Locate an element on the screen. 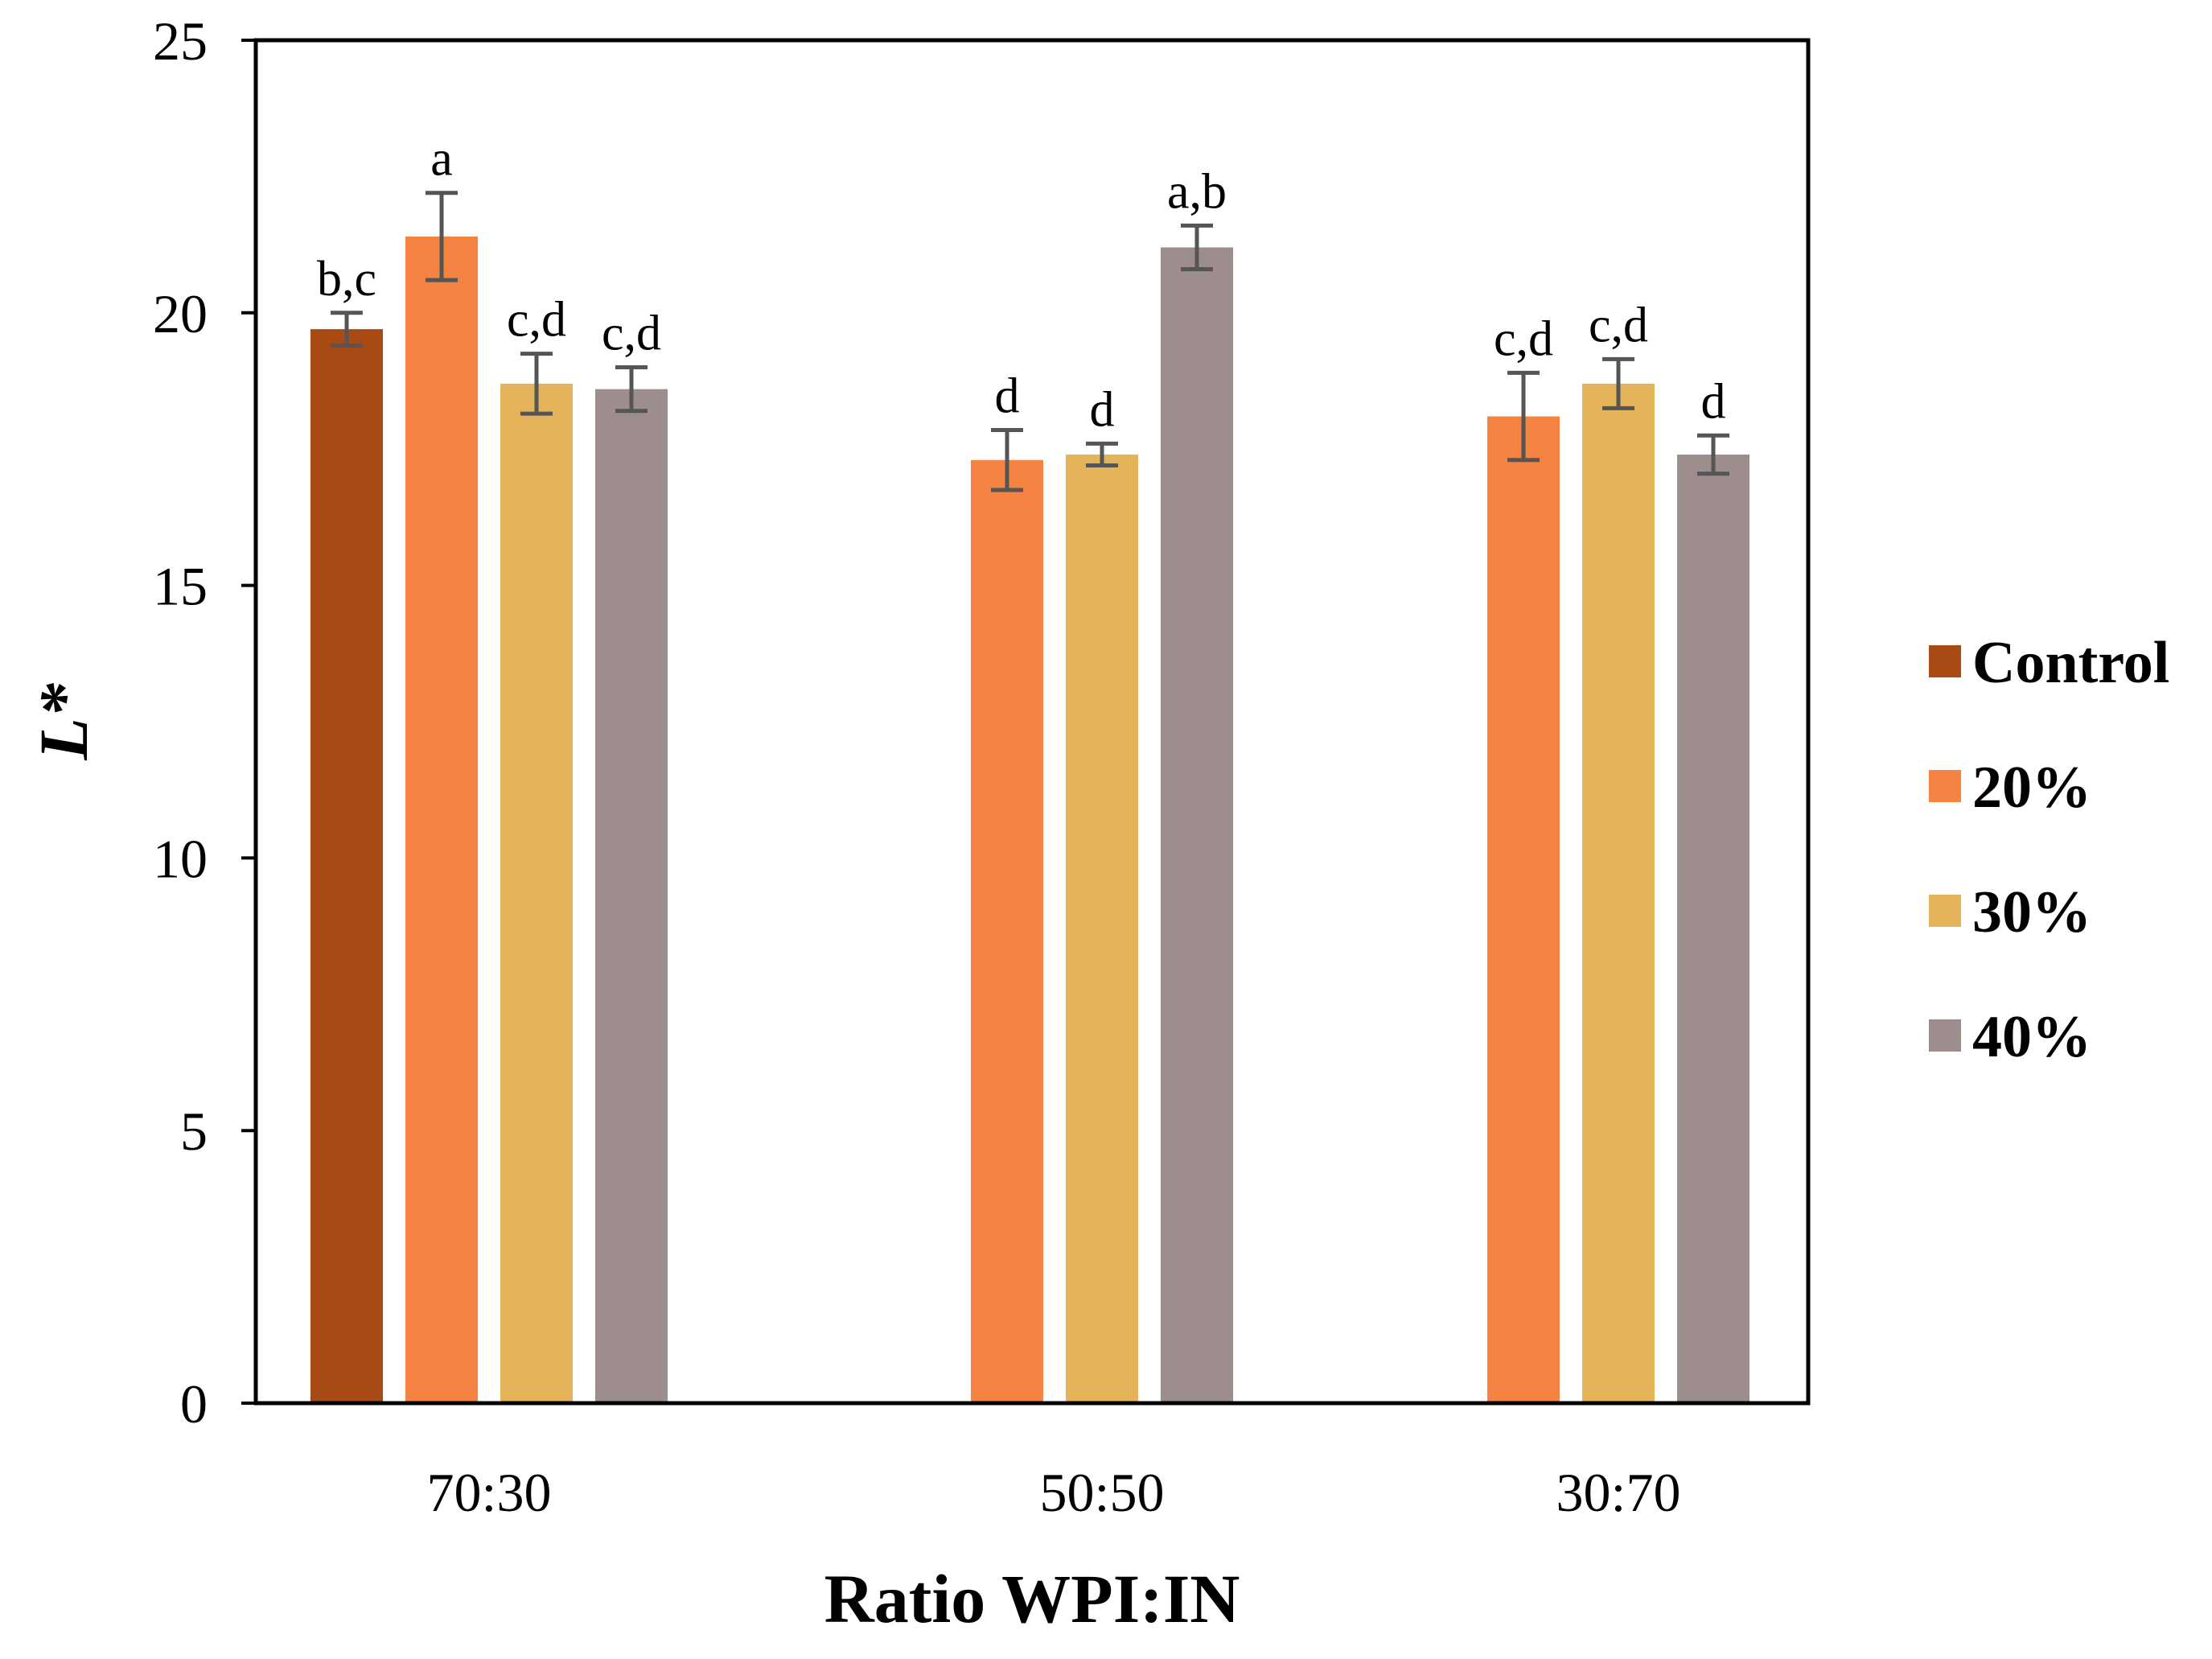 The image size is (2212, 1659). significance-label: a,b is located at coordinates (1197, 191).